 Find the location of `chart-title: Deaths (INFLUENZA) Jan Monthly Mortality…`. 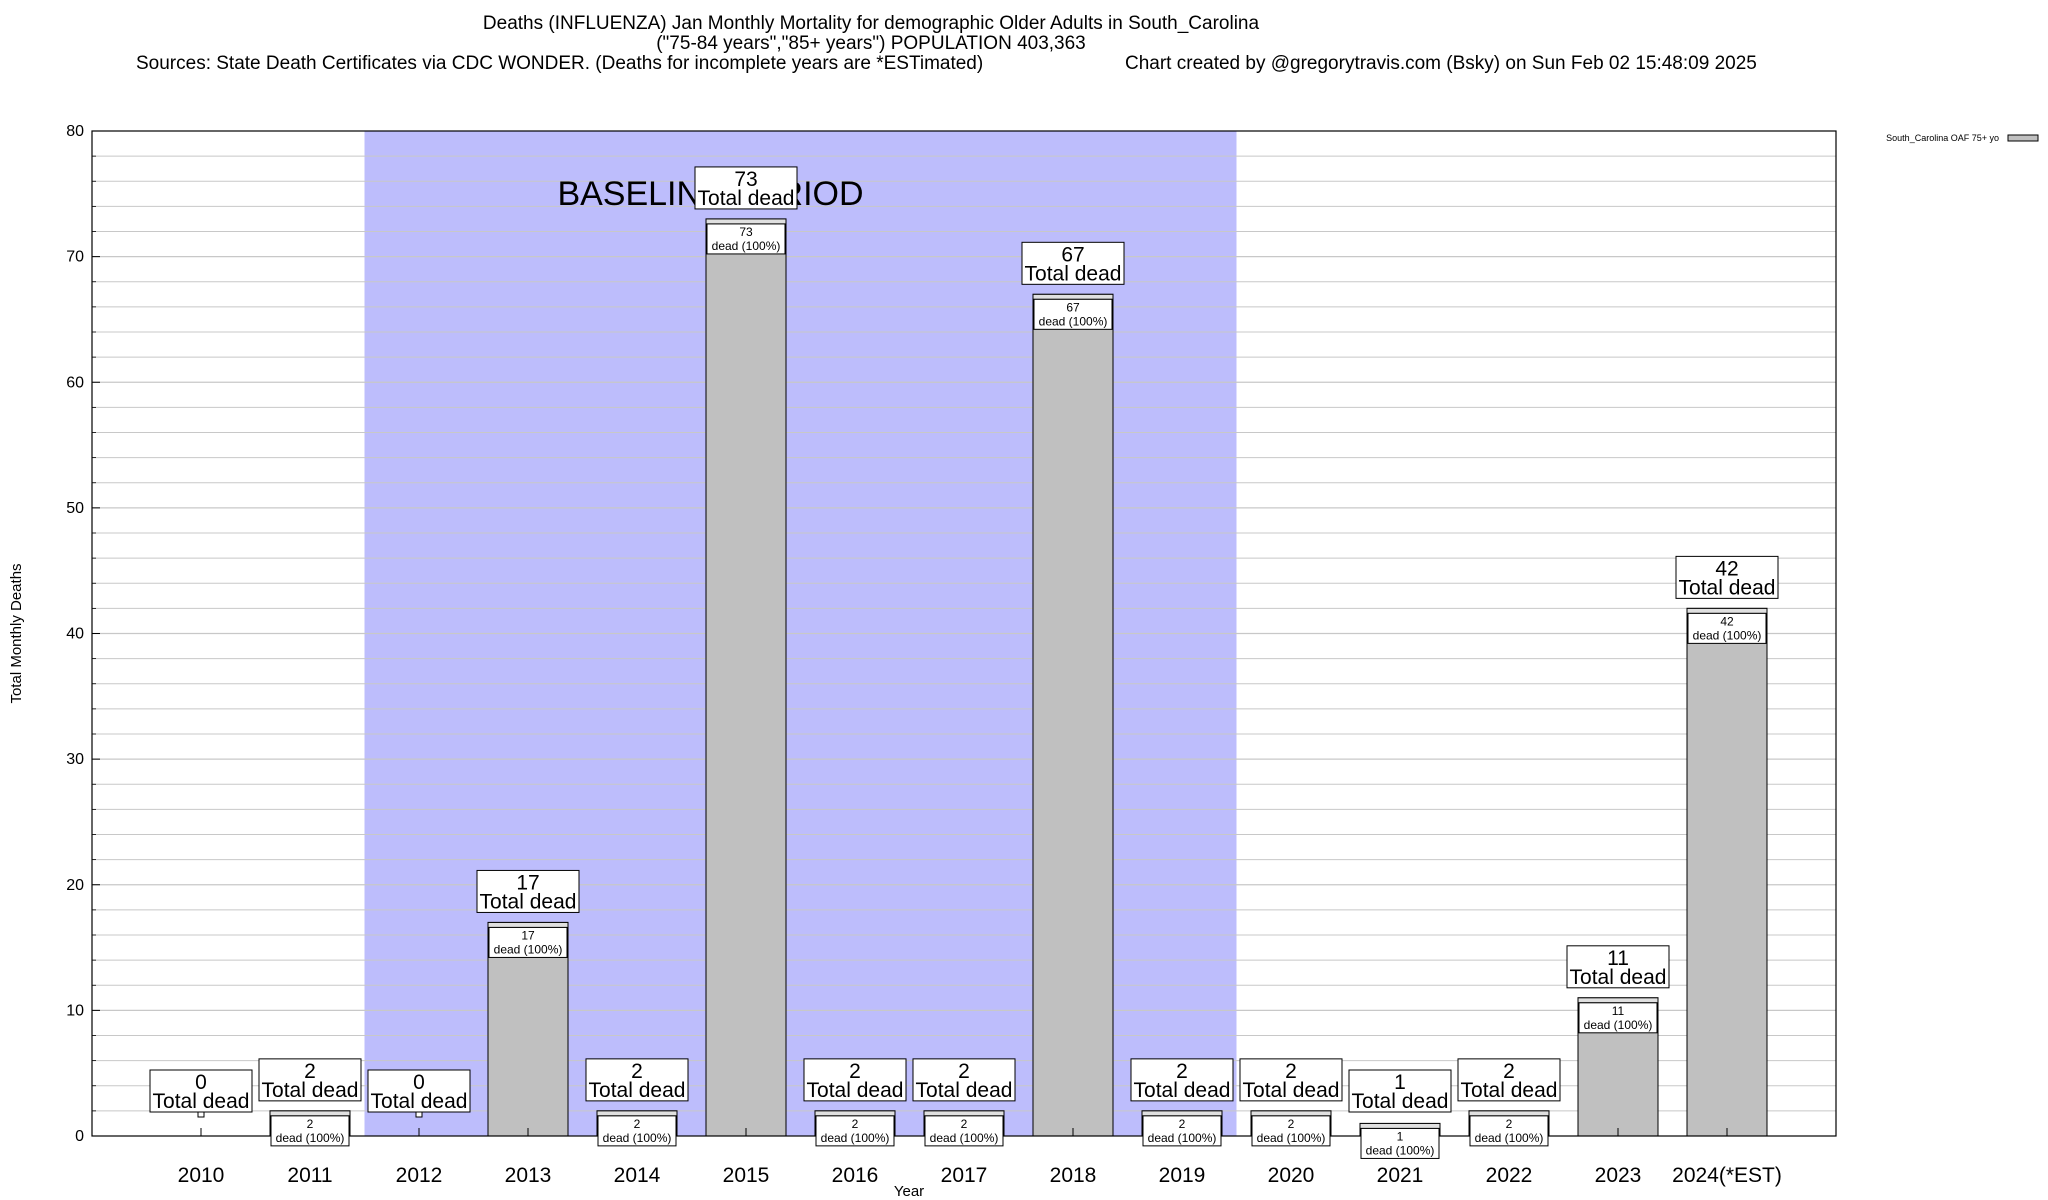

chart-title: Deaths (INFLUENZA) Jan Monthly Mortality… is located at coordinates (871, 23).